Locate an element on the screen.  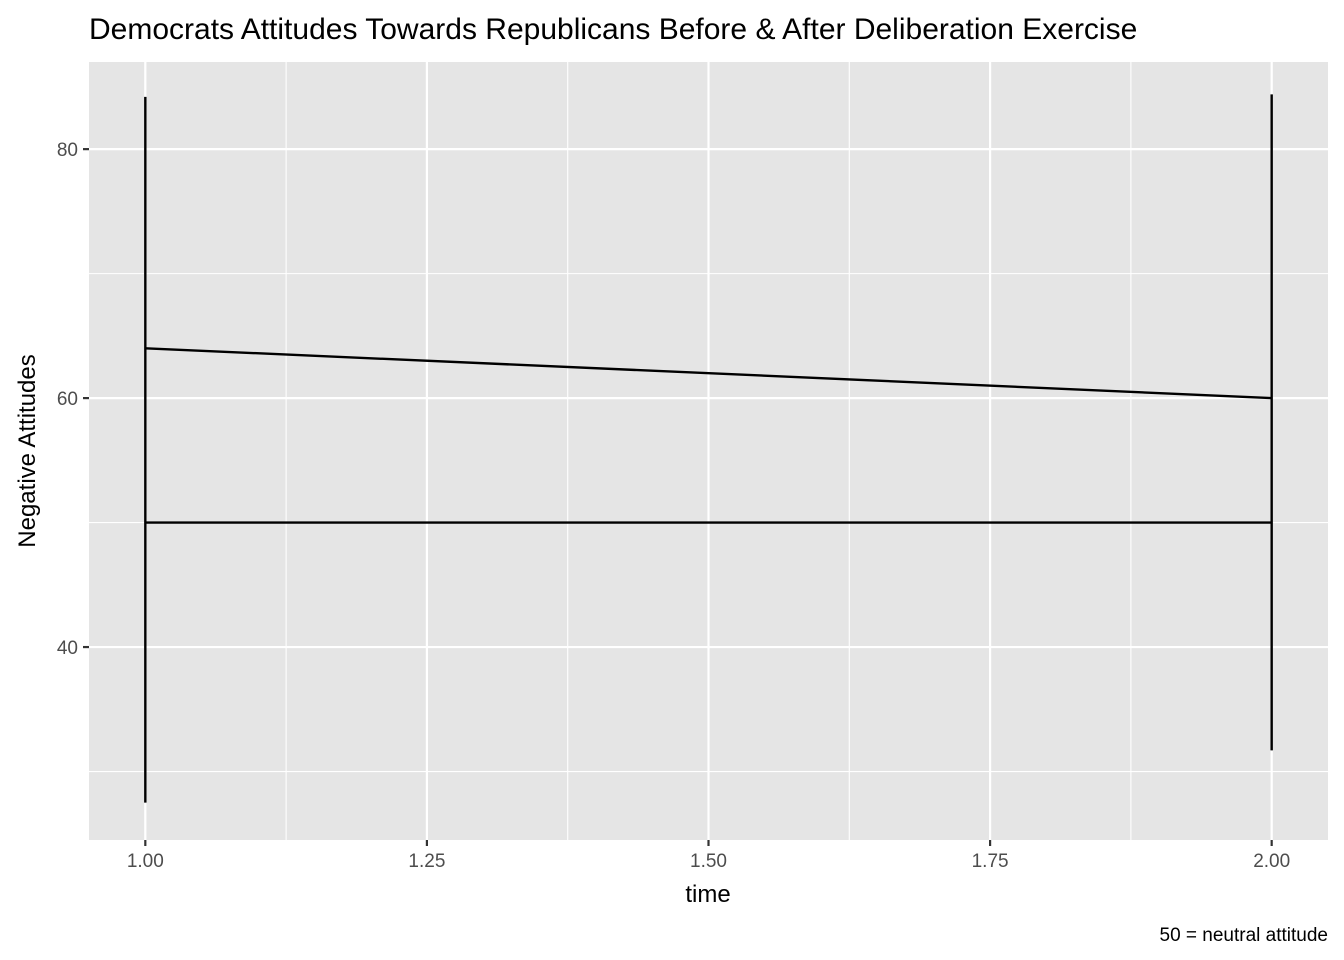
x-tick-label: 1.50 is located at coordinates (708, 861).